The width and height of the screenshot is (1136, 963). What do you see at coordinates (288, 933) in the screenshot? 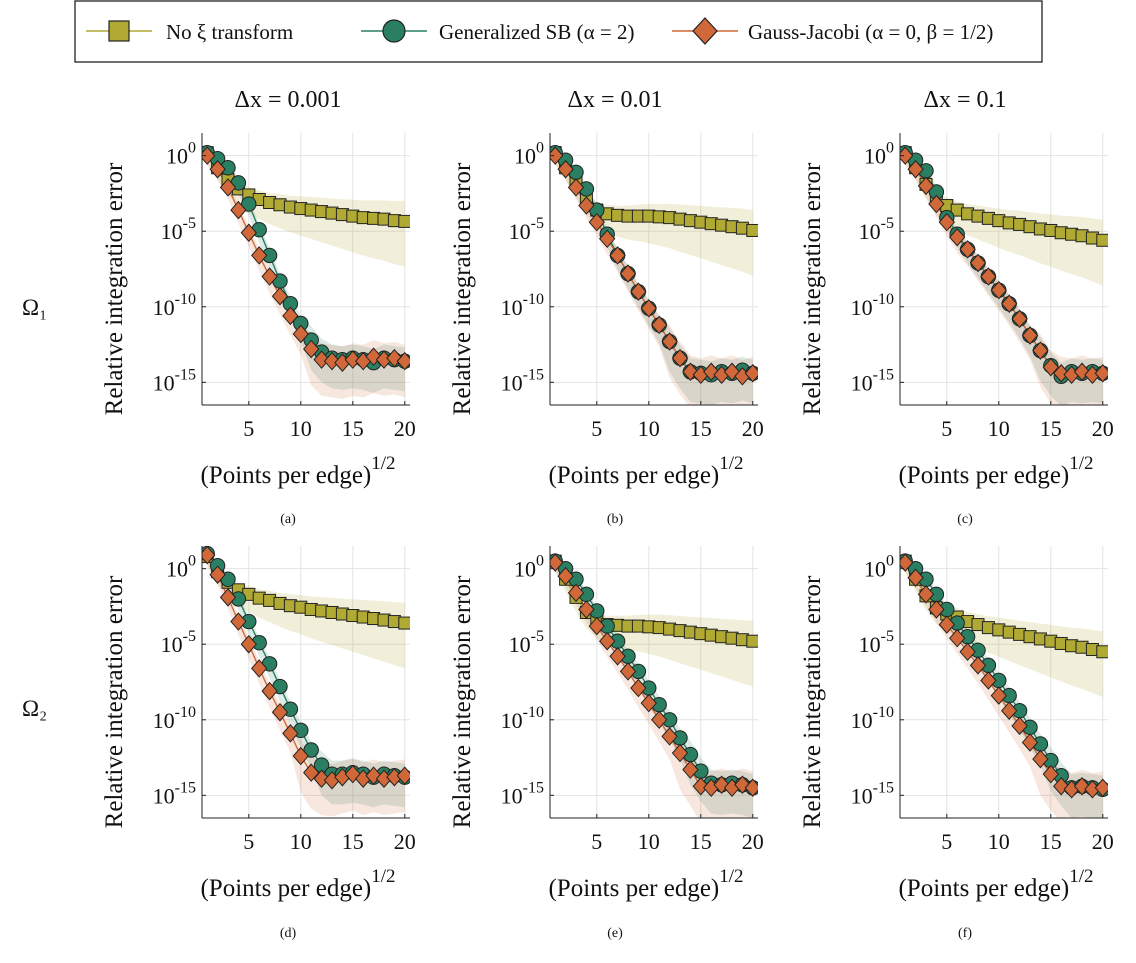
I see `subplot-label: (d)` at bounding box center [288, 933].